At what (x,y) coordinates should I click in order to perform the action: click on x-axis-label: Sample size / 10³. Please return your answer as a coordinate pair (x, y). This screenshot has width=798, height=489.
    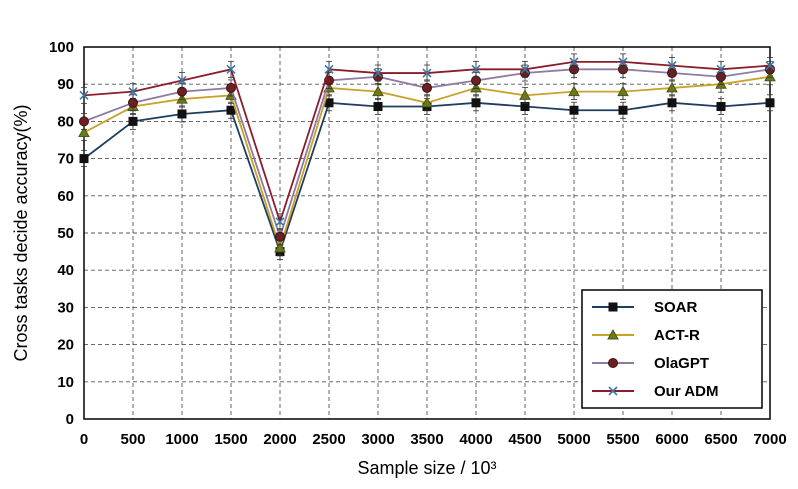
    Looking at the image, I should click on (426, 468).